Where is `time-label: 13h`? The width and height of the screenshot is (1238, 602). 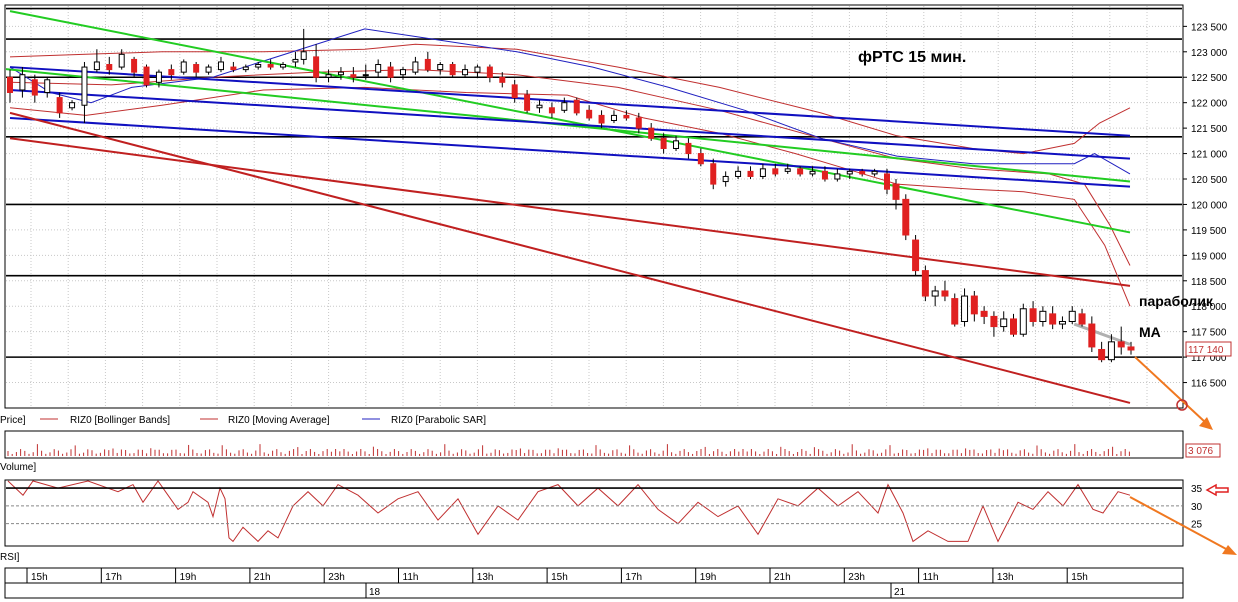 time-label: 13h is located at coordinates (485, 577).